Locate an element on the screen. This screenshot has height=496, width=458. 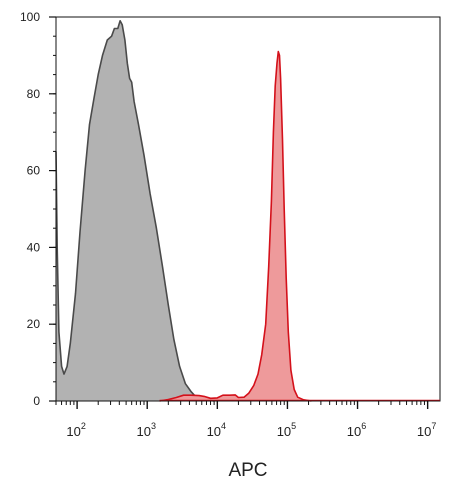
y-axis: 0 20 40 60 80 100 is located at coordinates (38, 209).